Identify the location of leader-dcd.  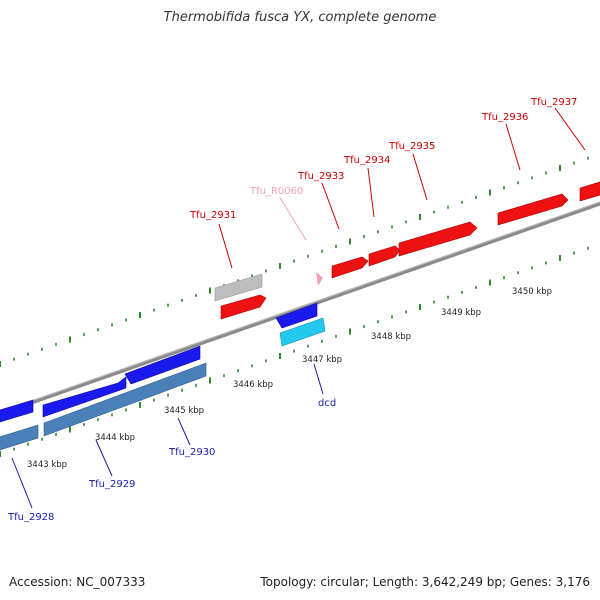
(318, 379).